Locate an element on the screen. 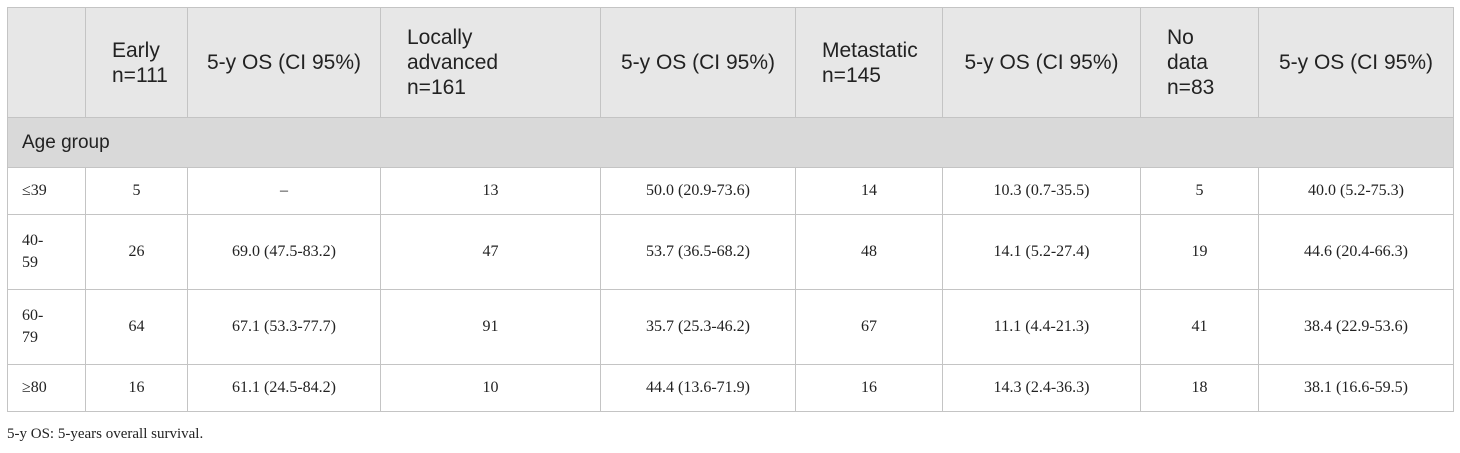  cell: 10 is located at coordinates (490, 388).